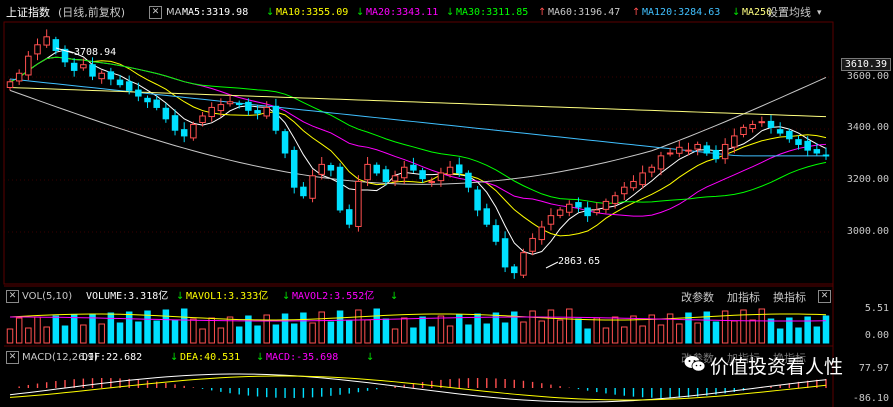 The width and height of the screenshot is (893, 407). I want to click on low-annotation: 2863.65, so click(579, 261).